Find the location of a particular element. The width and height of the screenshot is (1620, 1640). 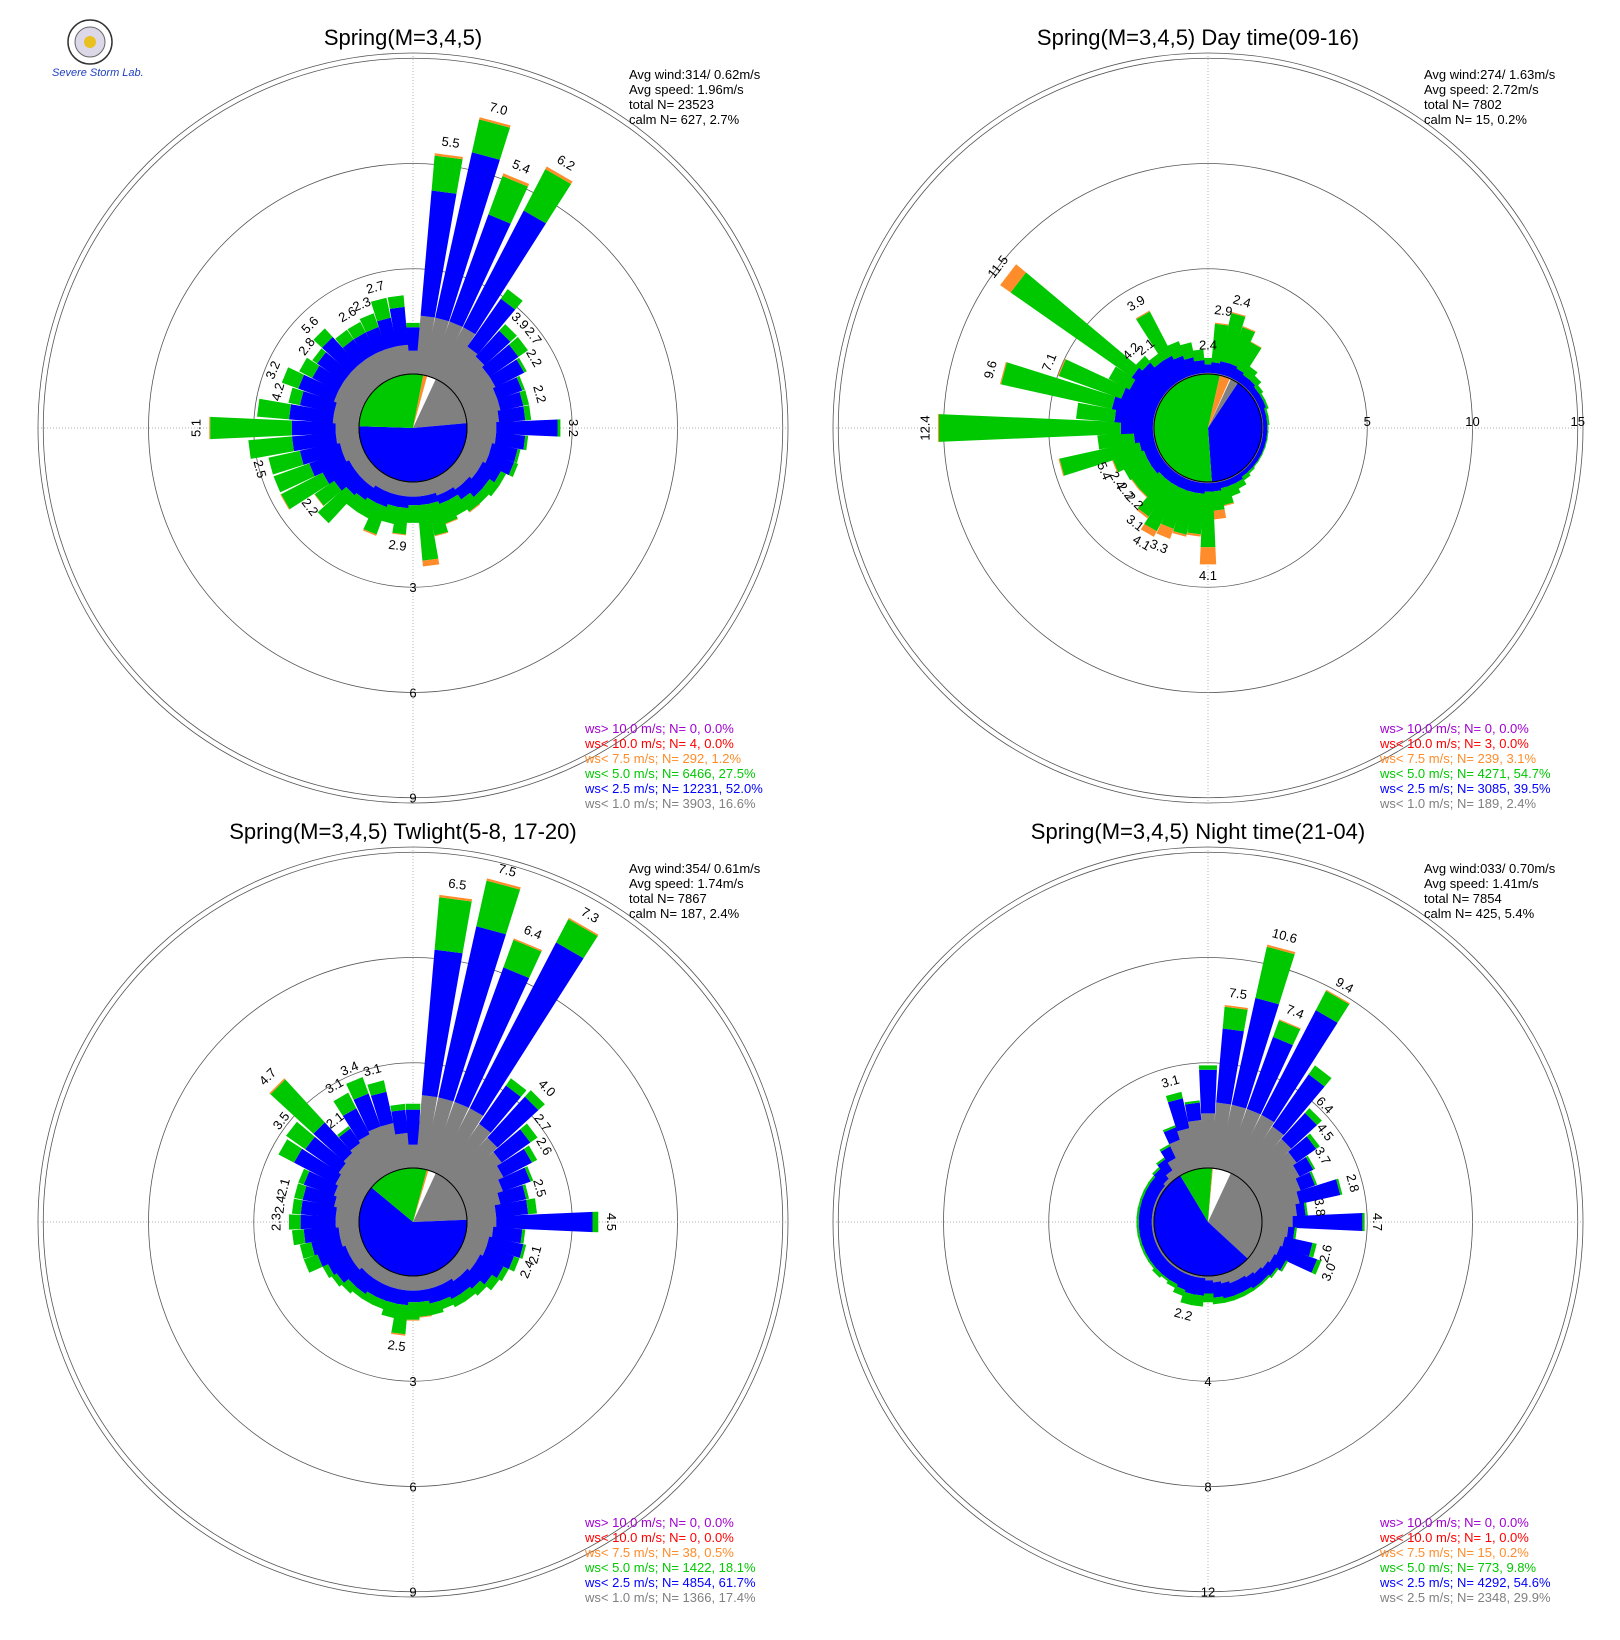

spoke-value-label: 3.5 is located at coordinates (281, 1120).